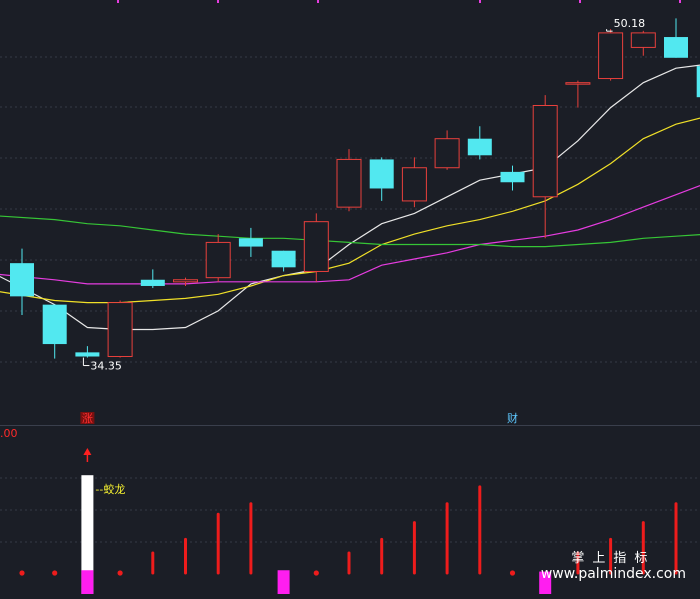  Describe the element at coordinates (9, 433) in the screenshot. I see `indicator-top-label: 0.00` at that location.